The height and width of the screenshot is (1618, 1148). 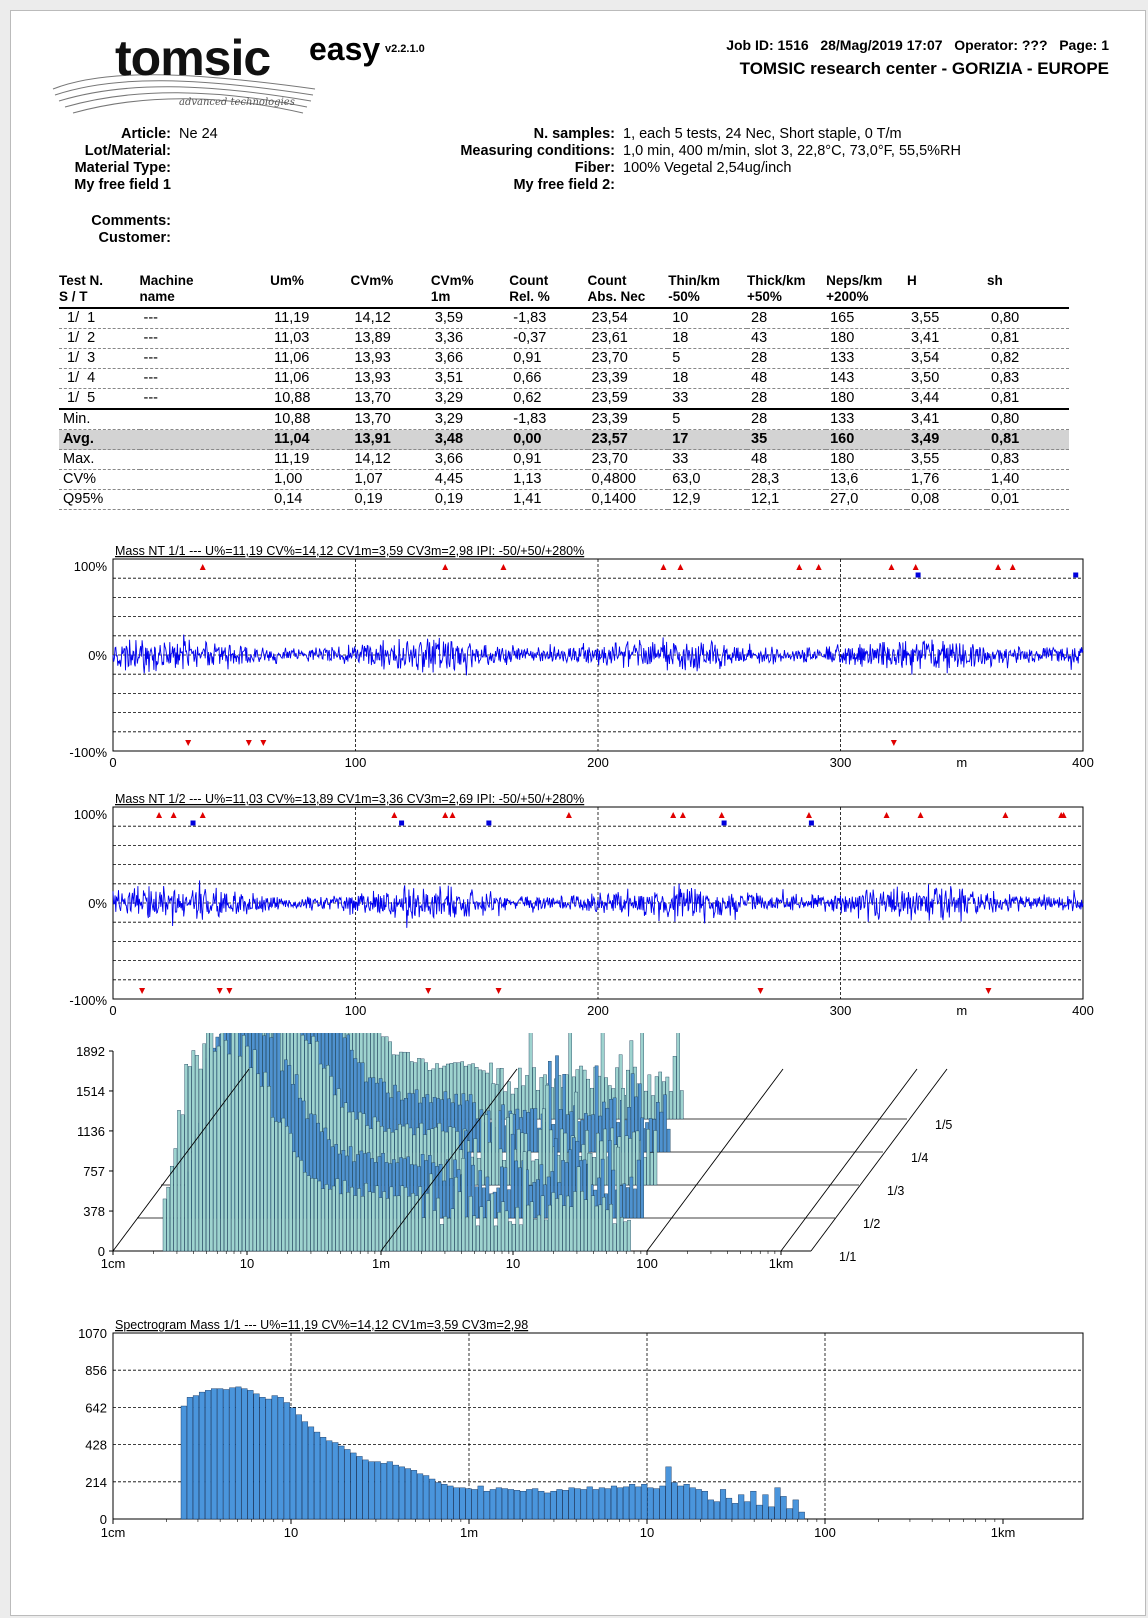 What do you see at coordinates (995, 280) in the screenshot?
I see `column-header-line1: sh` at bounding box center [995, 280].